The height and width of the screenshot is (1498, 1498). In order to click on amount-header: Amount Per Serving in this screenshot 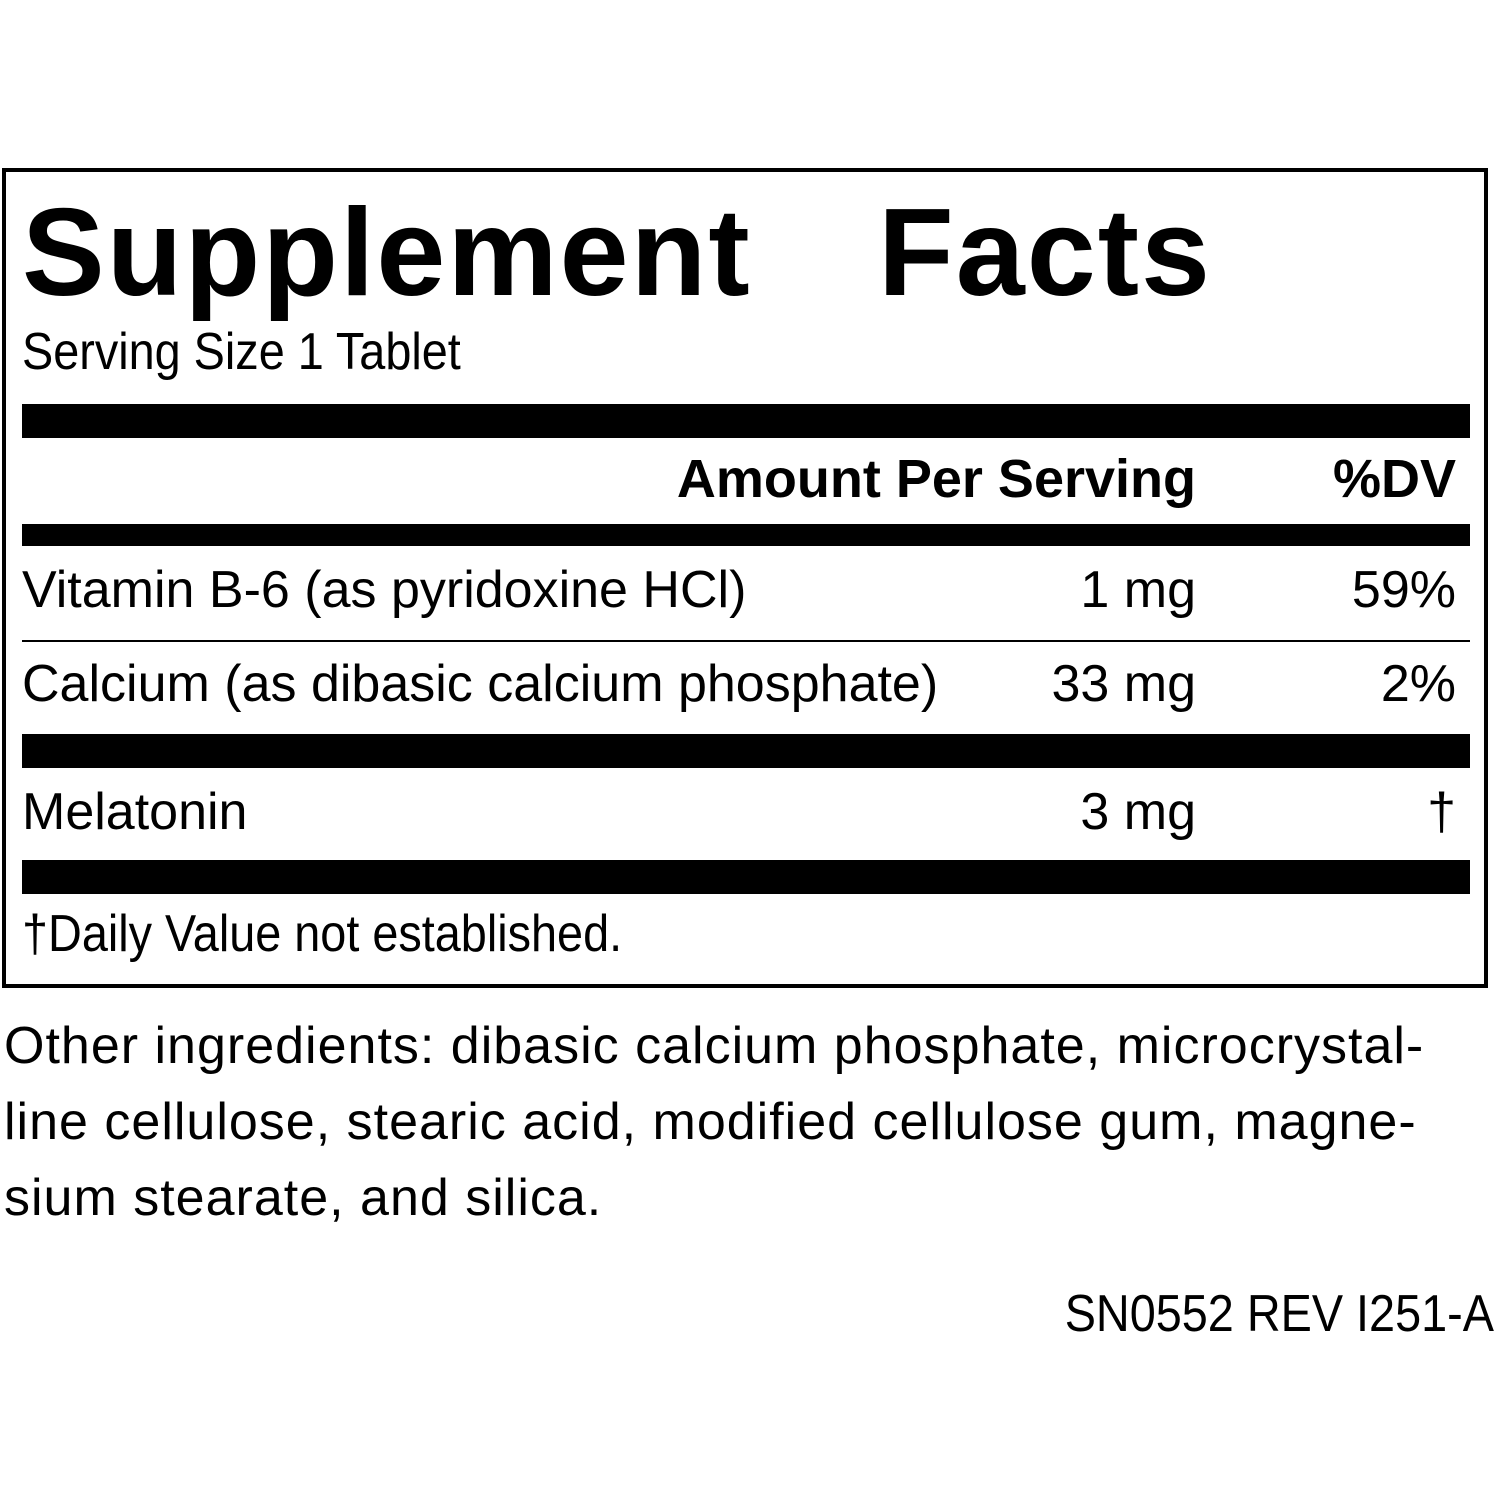, I will do `click(936, 479)`.